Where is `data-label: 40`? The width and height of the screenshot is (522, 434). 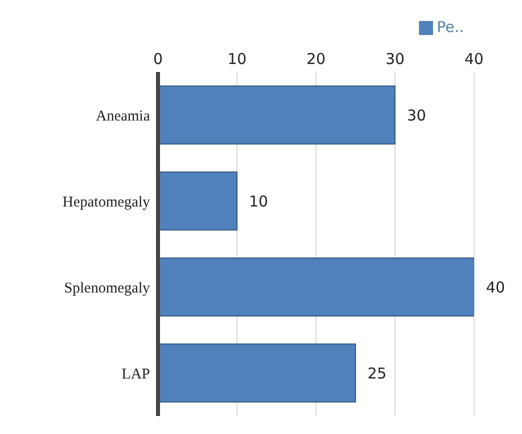 data-label: 40 is located at coordinates (496, 287).